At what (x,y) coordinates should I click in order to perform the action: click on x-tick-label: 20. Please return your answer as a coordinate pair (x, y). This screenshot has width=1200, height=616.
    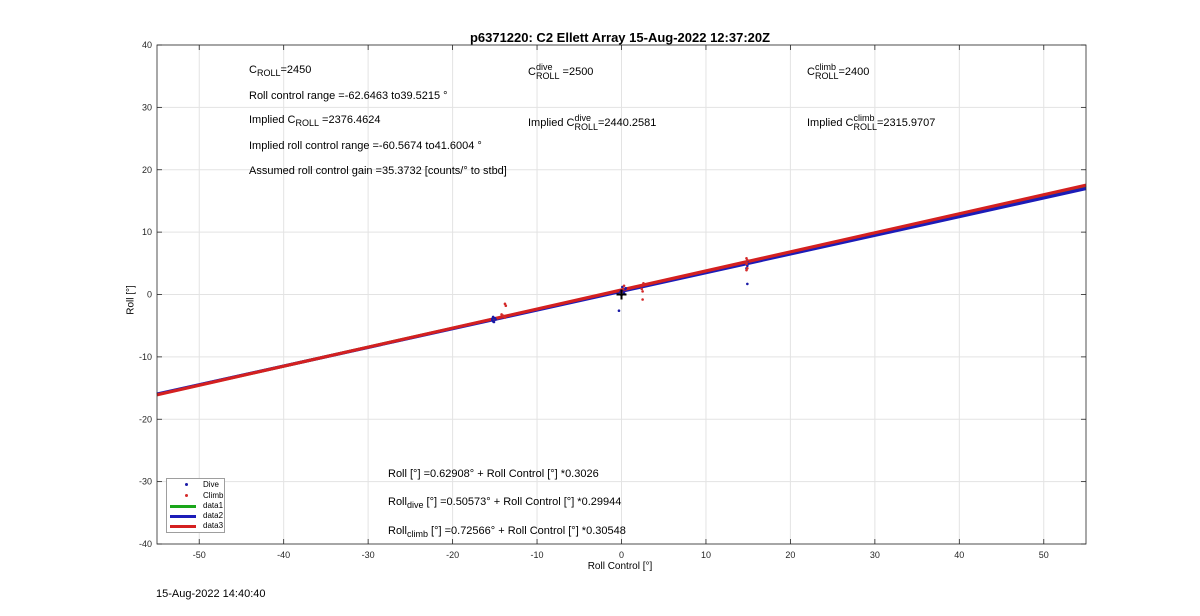
    Looking at the image, I should click on (790, 555).